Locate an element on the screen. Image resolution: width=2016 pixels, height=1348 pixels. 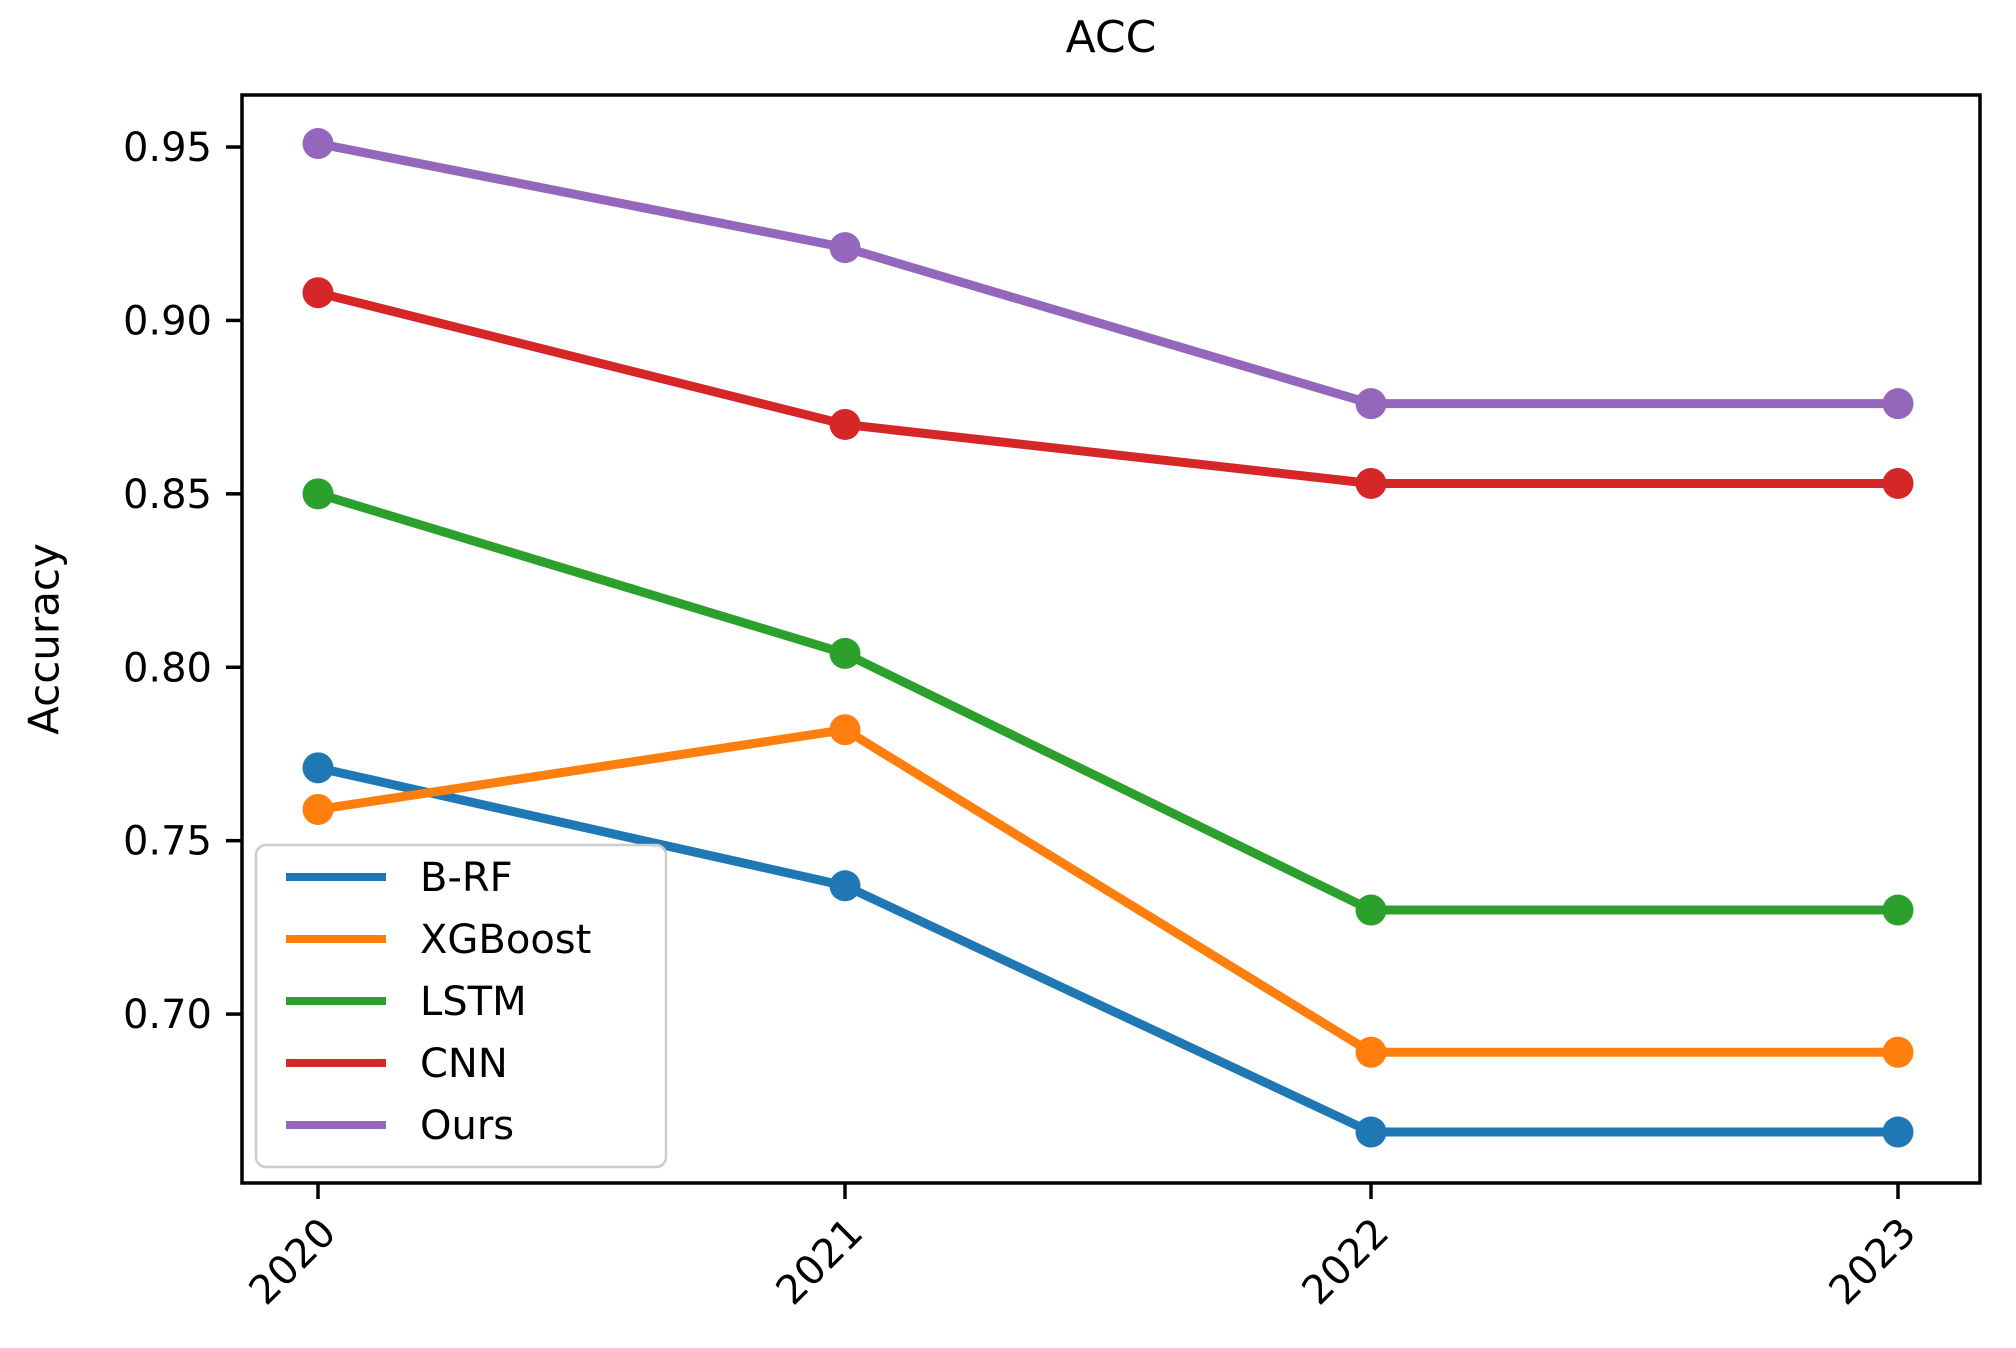
legend-label-xgboost: XGBoost is located at coordinates (505, 940).